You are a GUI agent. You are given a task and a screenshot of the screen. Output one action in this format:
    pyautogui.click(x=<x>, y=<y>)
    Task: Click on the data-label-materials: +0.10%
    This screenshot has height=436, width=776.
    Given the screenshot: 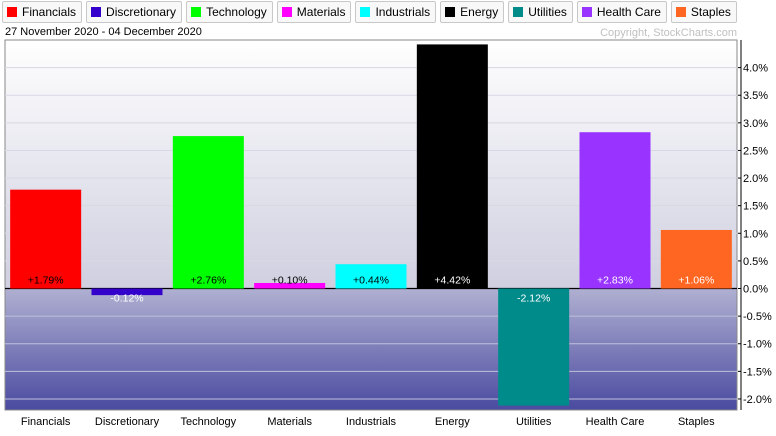 What is the action you would take?
    pyautogui.click(x=290, y=281)
    